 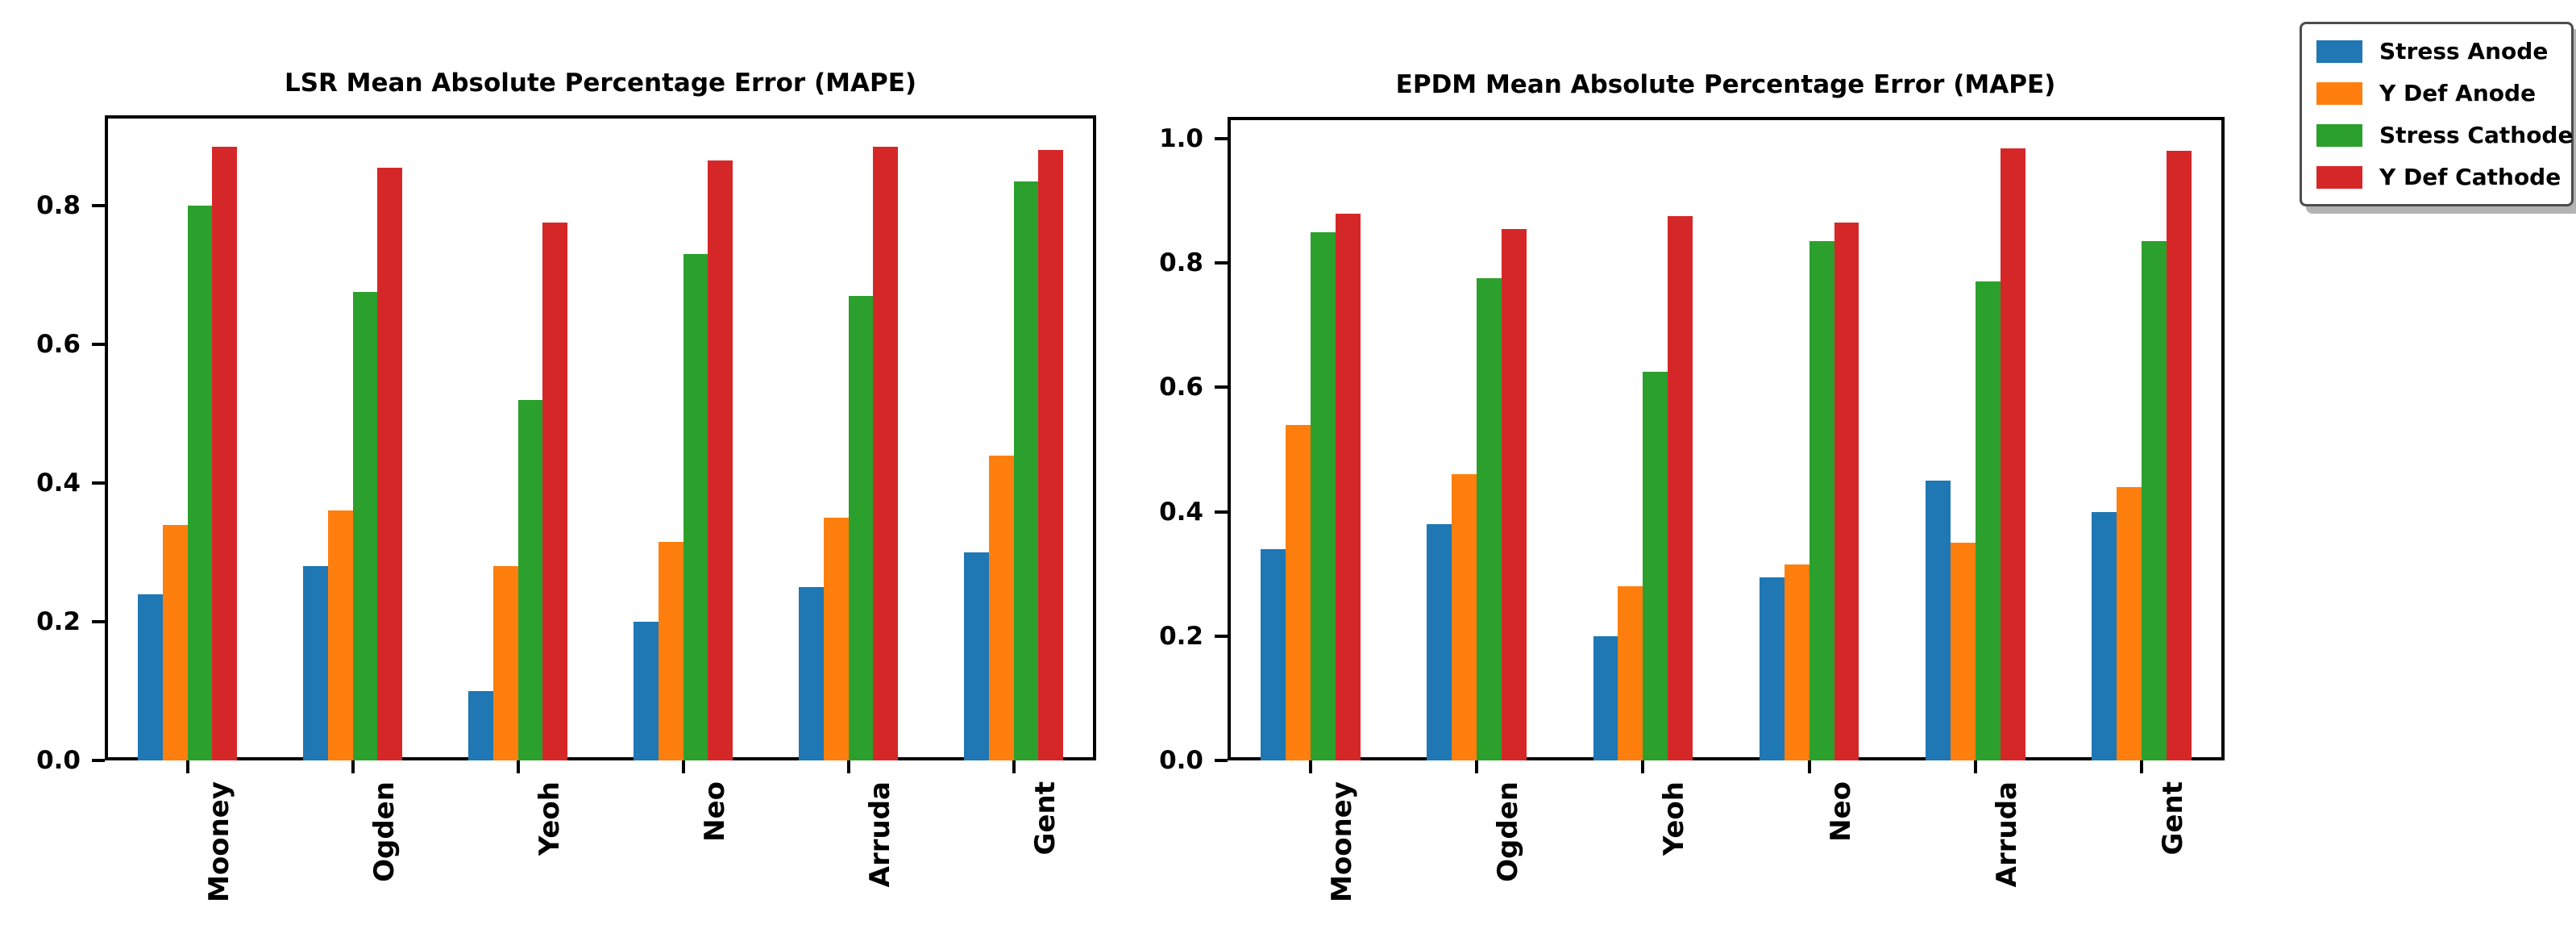 I want to click on x-tick-label: Gent, so click(x=1045, y=818).